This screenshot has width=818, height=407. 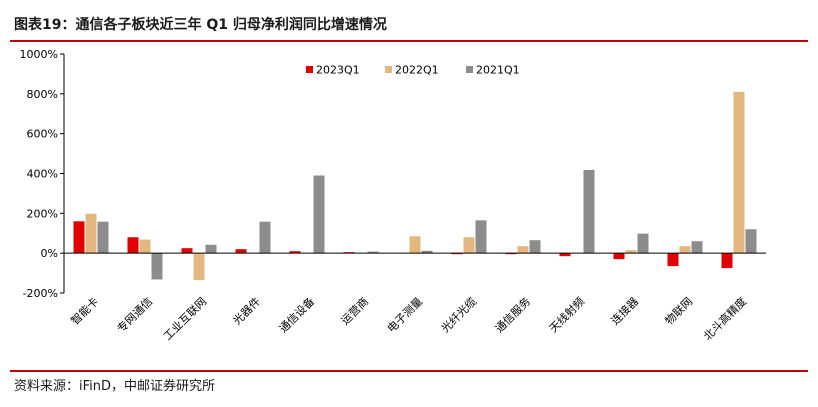 I want to click on category-label: 北斗高精度, so click(x=724, y=318).